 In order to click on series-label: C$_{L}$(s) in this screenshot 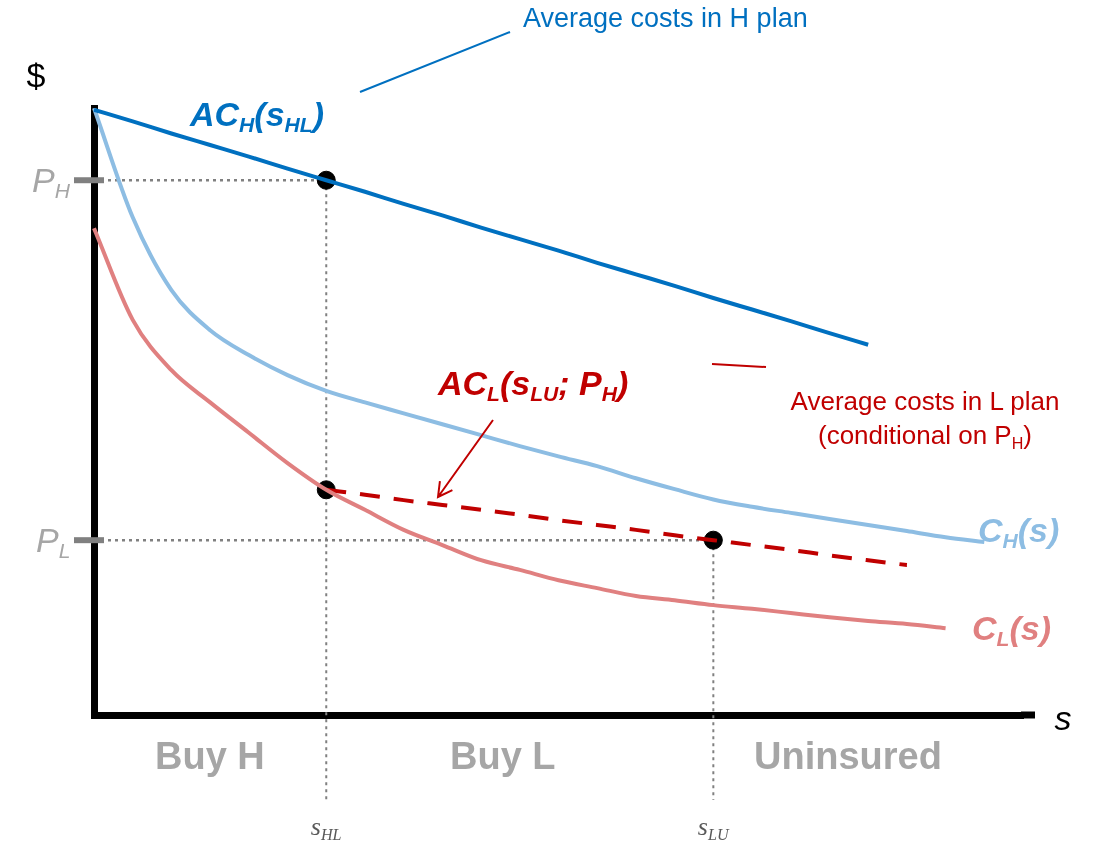, I will do `click(1012, 630)`.